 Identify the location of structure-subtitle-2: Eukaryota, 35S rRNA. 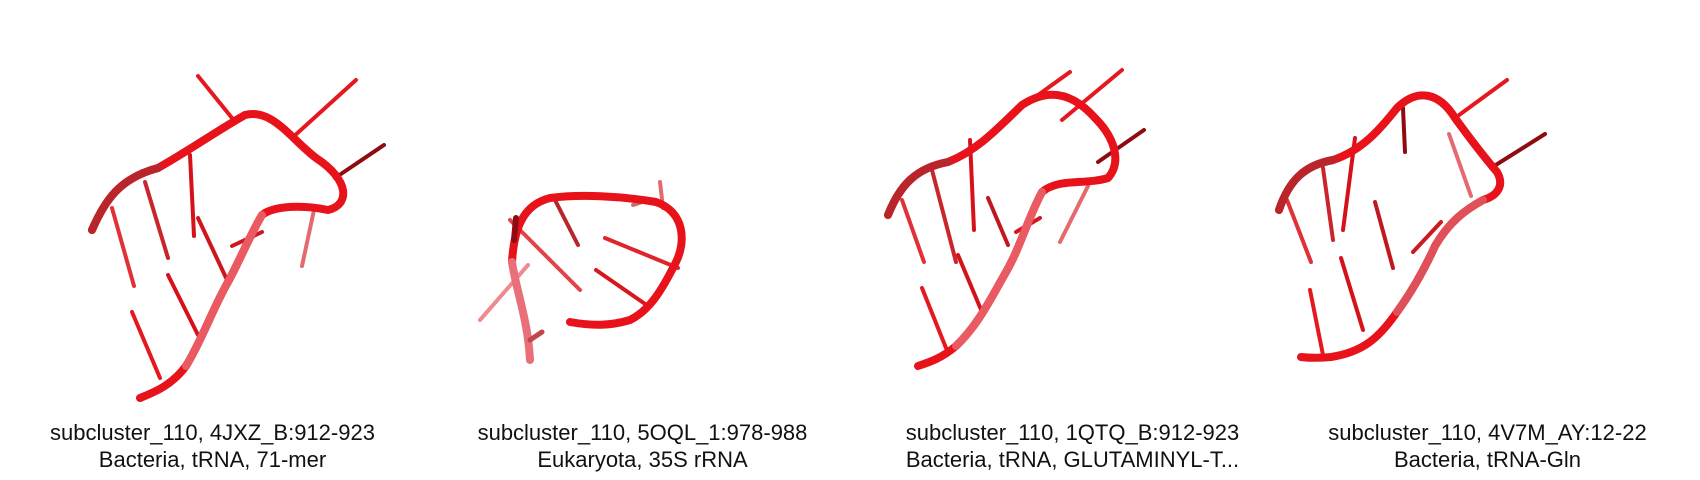
(642, 459).